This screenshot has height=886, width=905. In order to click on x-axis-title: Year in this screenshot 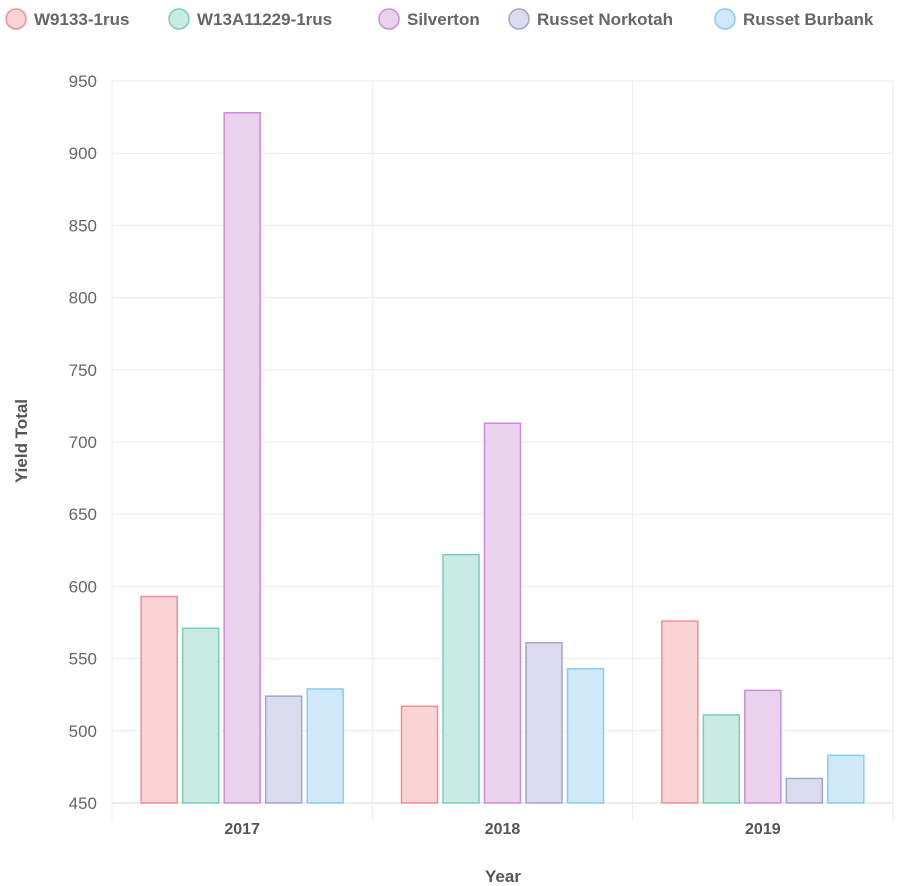, I will do `click(503, 876)`.